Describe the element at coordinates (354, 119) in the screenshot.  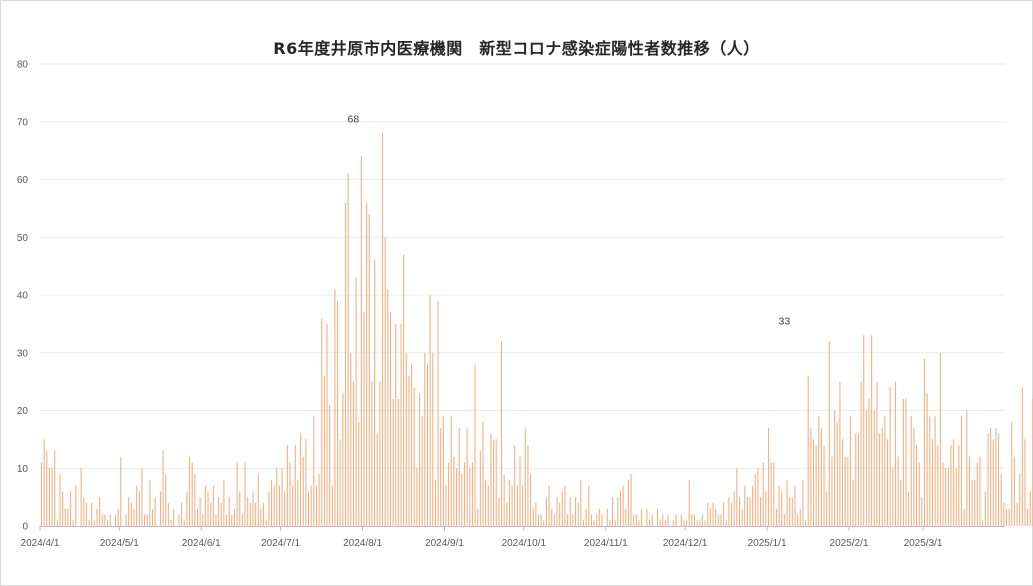
I see `data-label: 68` at that location.